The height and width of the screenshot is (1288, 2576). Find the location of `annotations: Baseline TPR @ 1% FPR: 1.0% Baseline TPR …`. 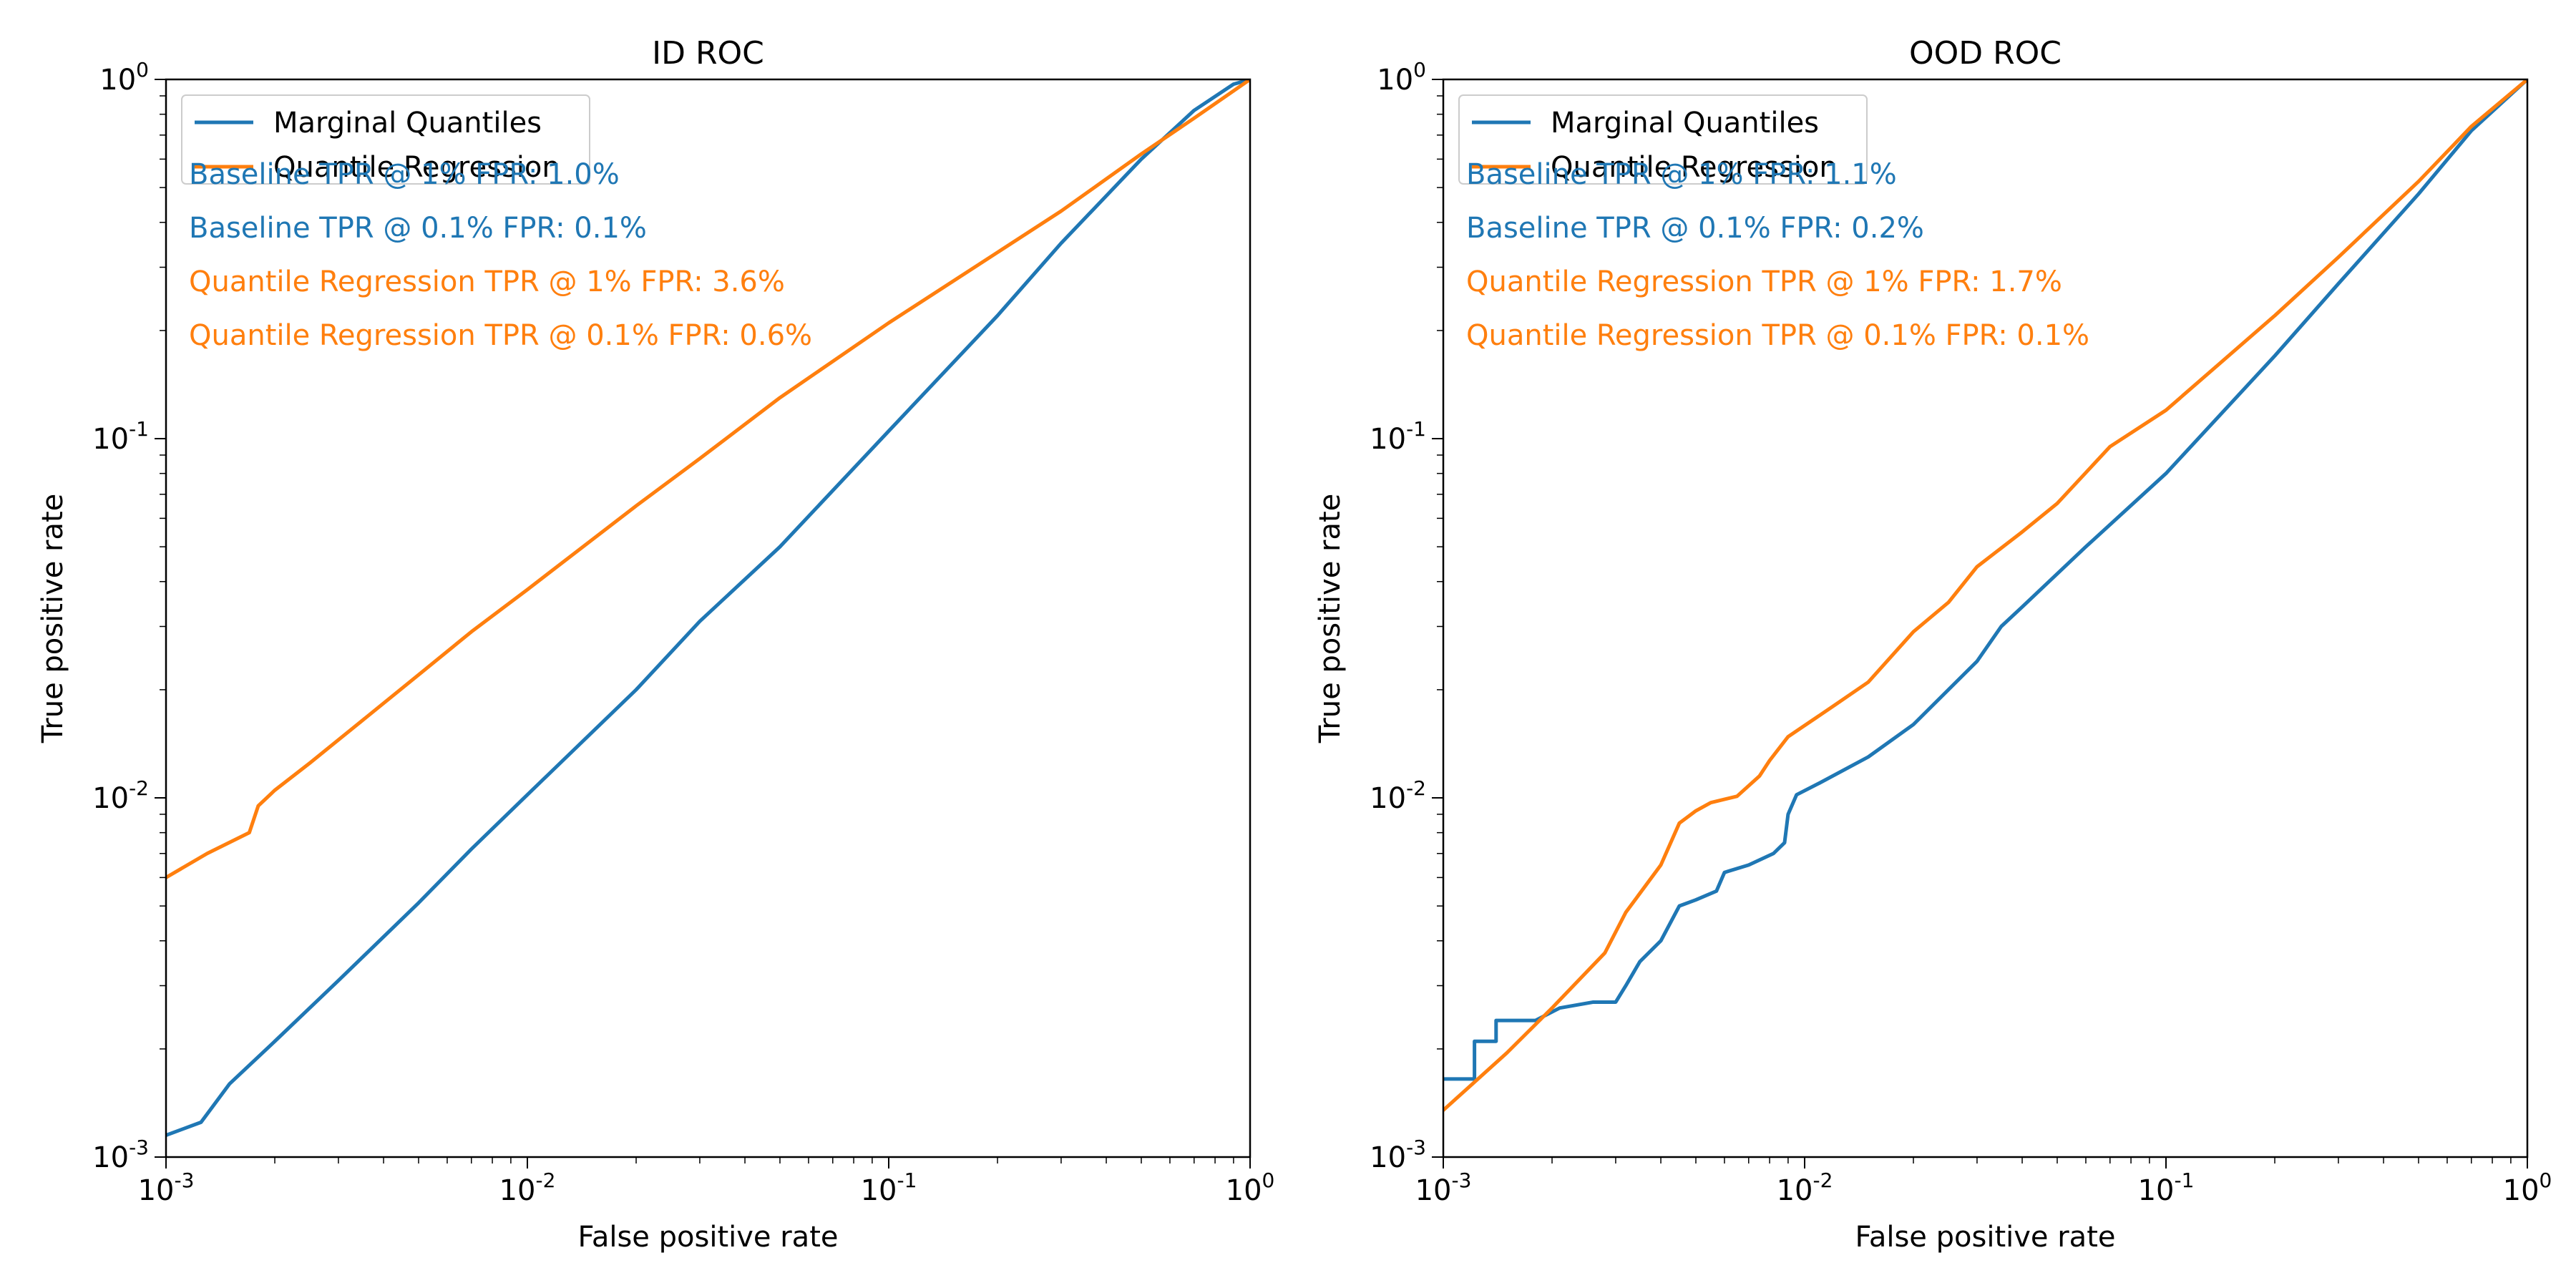

annotations: Baseline TPR @ 1% FPR: 1.0% Baseline TPR … is located at coordinates (500, 255).